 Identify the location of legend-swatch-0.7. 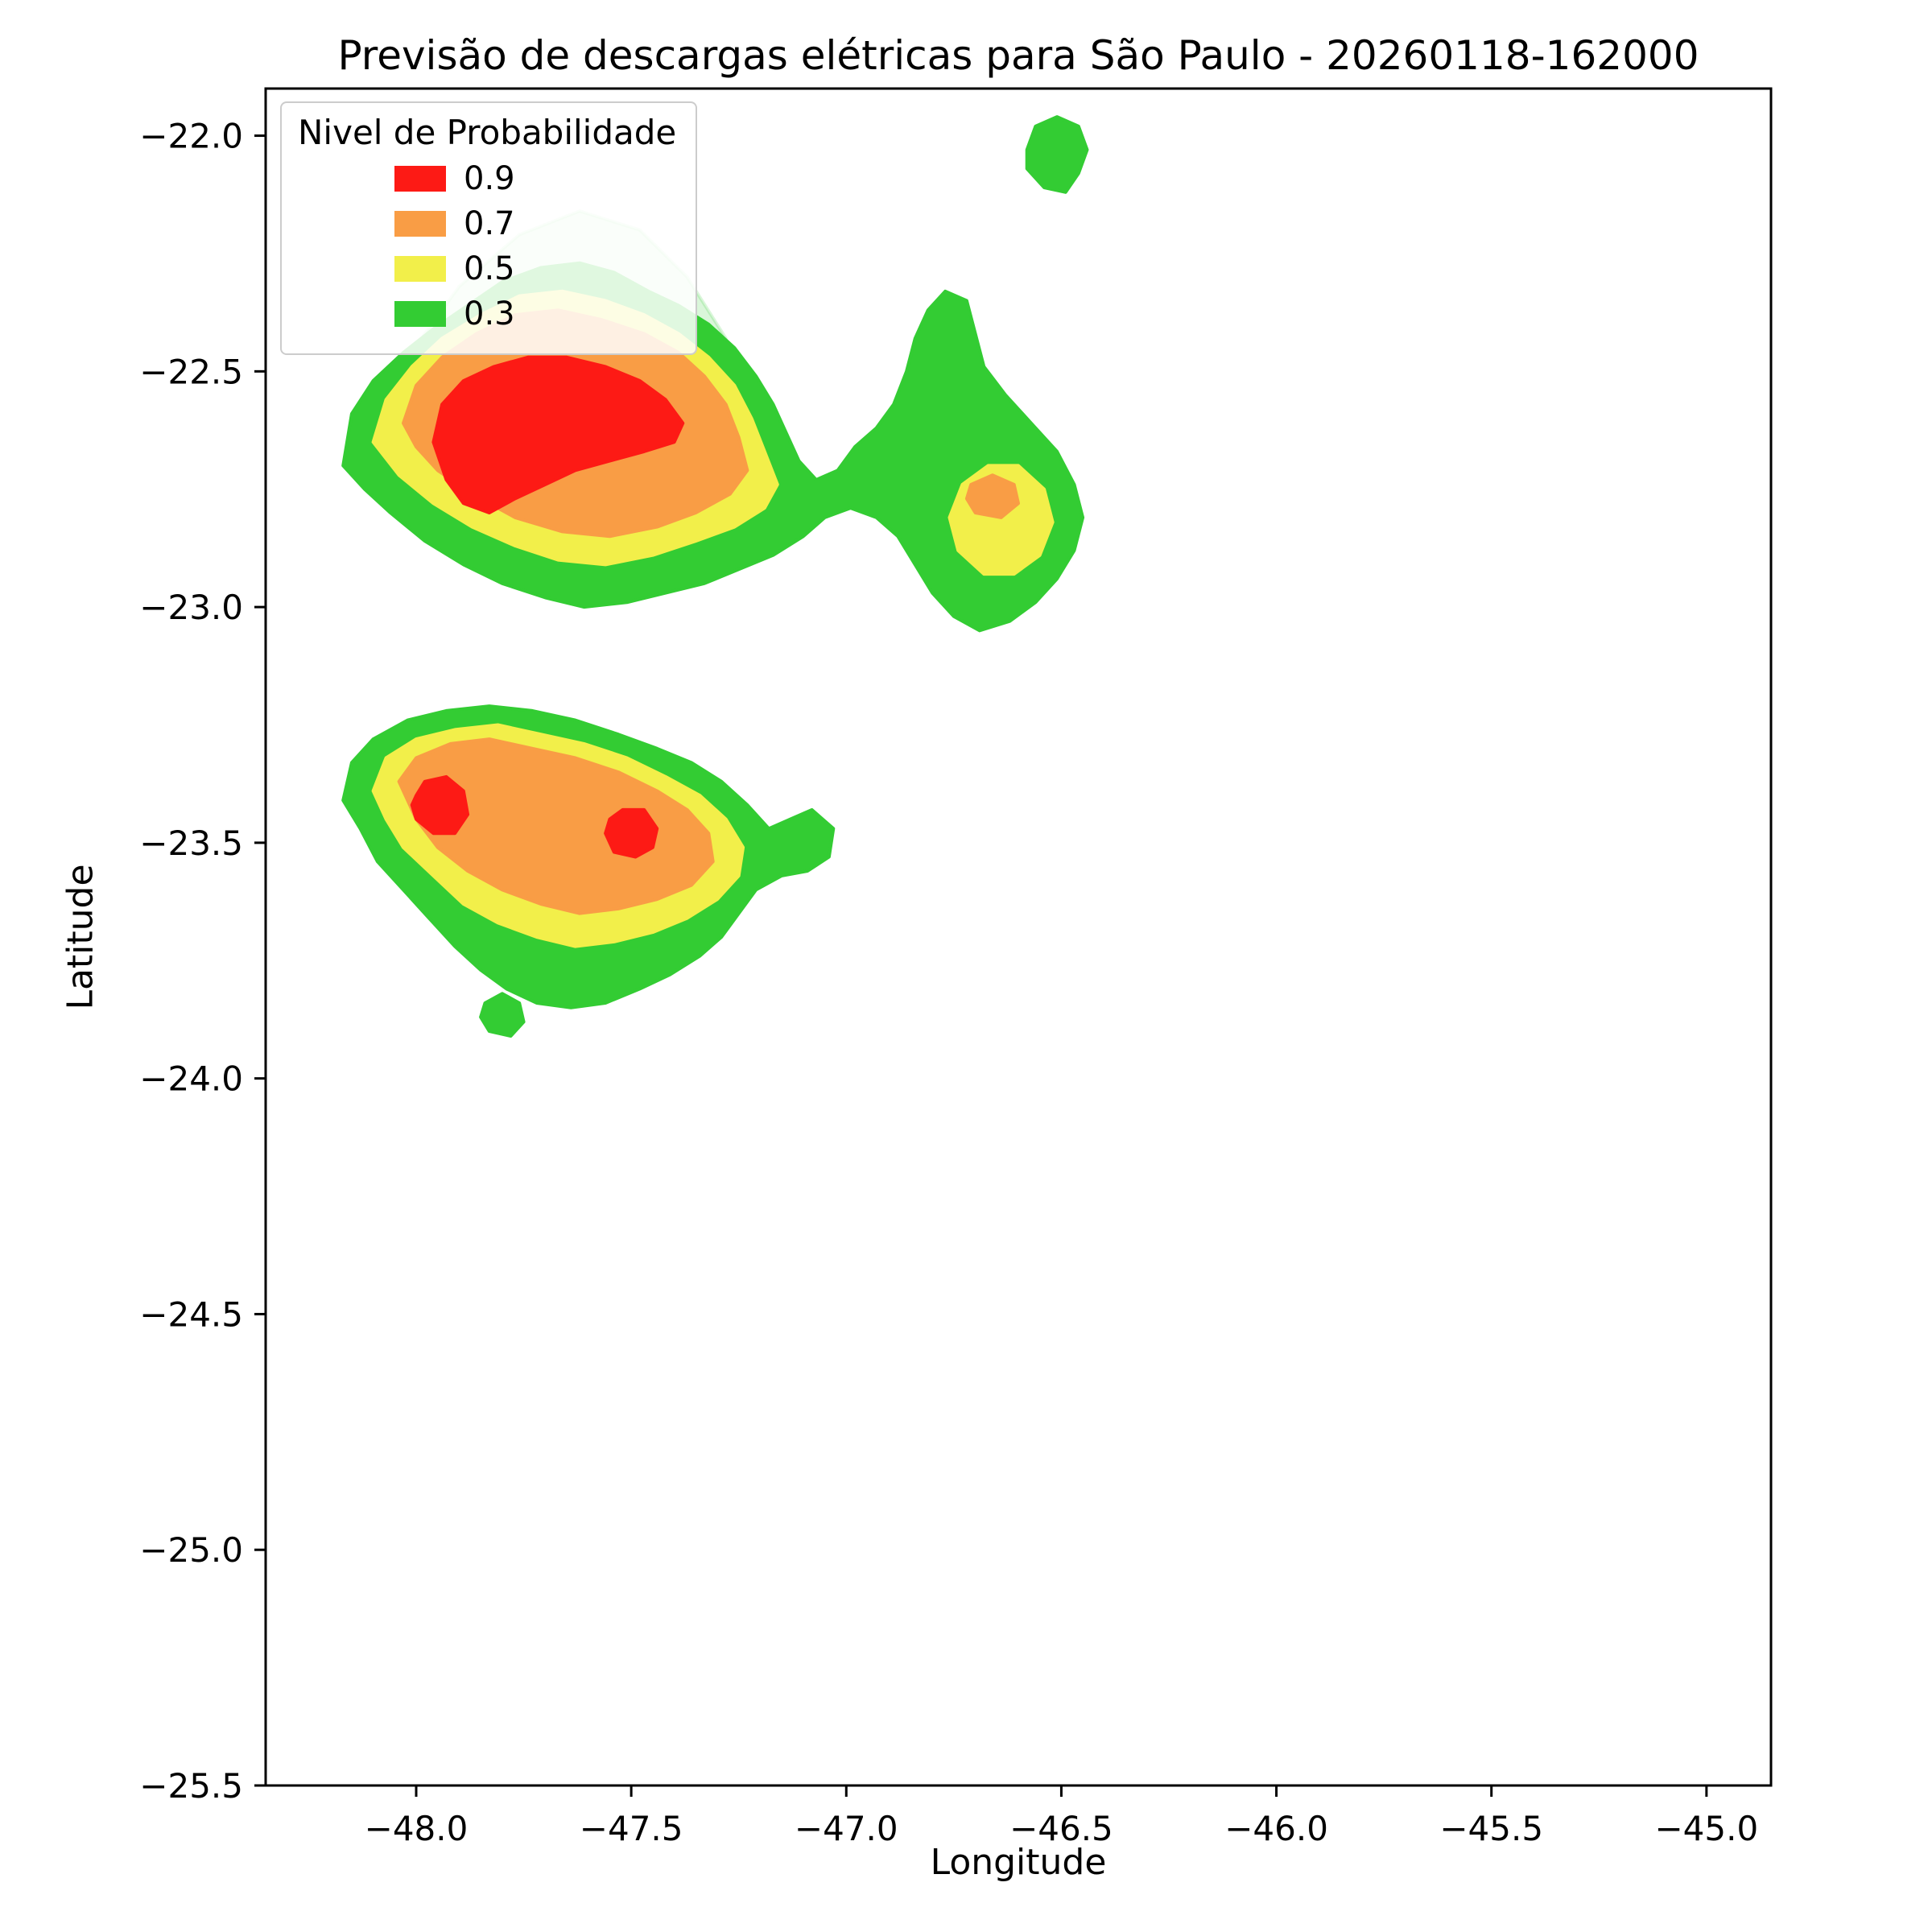
(420, 224).